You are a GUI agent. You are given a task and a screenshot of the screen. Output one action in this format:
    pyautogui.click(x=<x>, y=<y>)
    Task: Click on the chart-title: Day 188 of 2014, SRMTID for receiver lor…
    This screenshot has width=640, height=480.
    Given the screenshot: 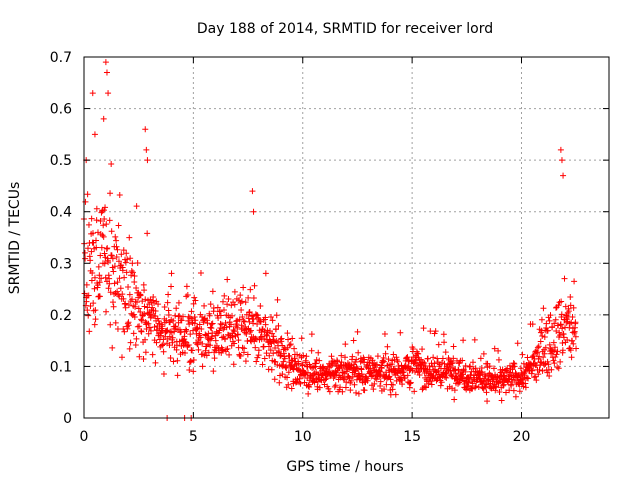 What is the action you would take?
    pyautogui.click(x=345, y=29)
    